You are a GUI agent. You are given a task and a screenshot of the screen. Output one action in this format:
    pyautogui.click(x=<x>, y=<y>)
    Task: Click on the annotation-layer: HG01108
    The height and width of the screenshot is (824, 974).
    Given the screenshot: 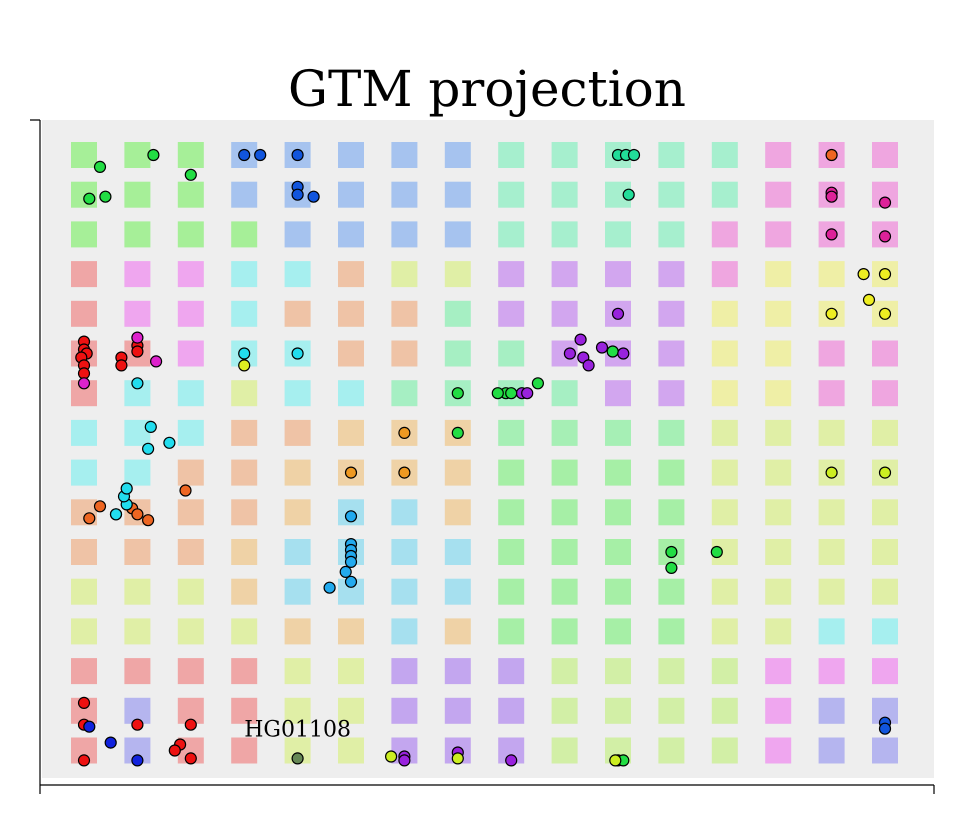 What is the action you would take?
    pyautogui.click(x=297, y=730)
    